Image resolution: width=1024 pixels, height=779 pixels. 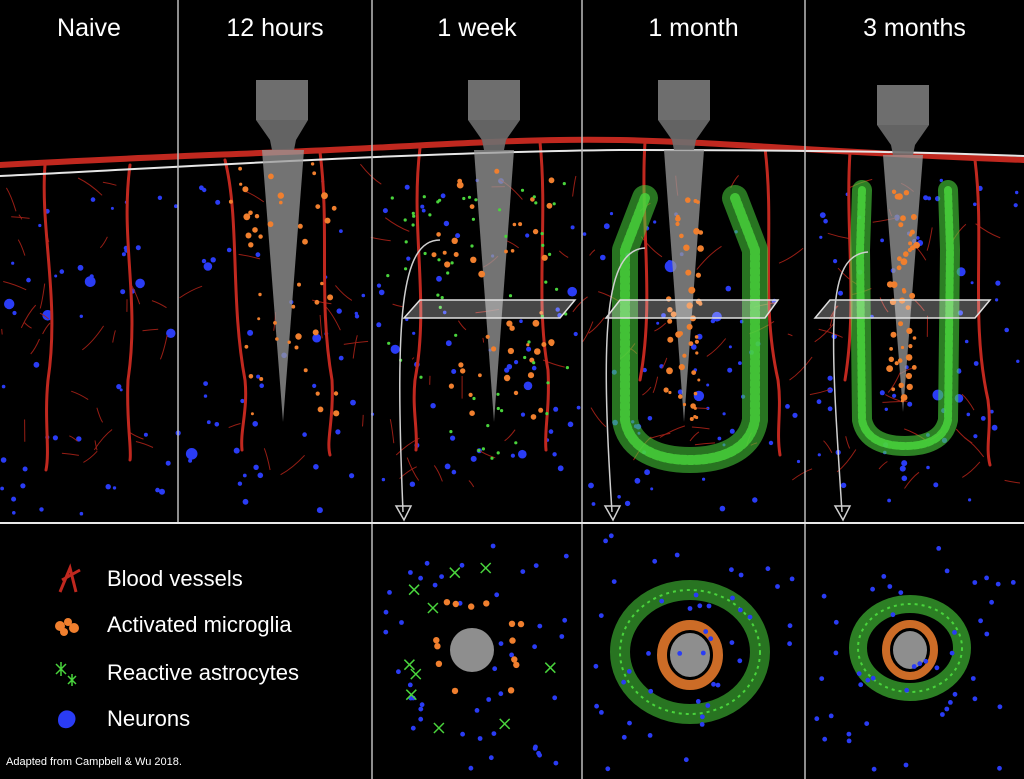 What do you see at coordinates (89, 28) in the screenshot?
I see `stage-label-naive: Naive` at bounding box center [89, 28].